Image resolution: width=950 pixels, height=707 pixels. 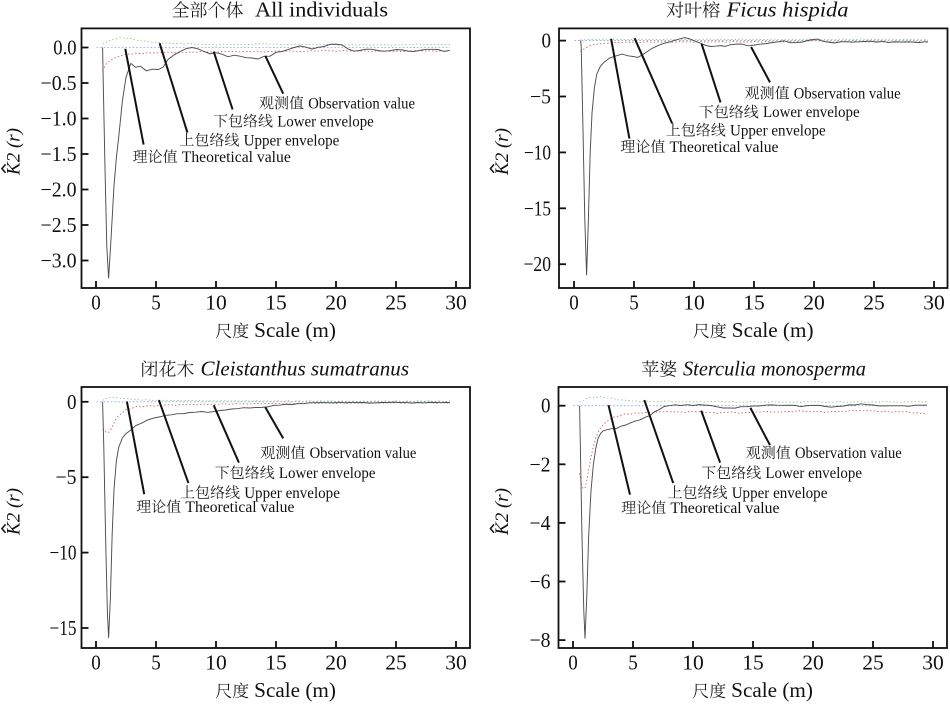 I want to click on svg-text: −6, so click(x=540, y=582).